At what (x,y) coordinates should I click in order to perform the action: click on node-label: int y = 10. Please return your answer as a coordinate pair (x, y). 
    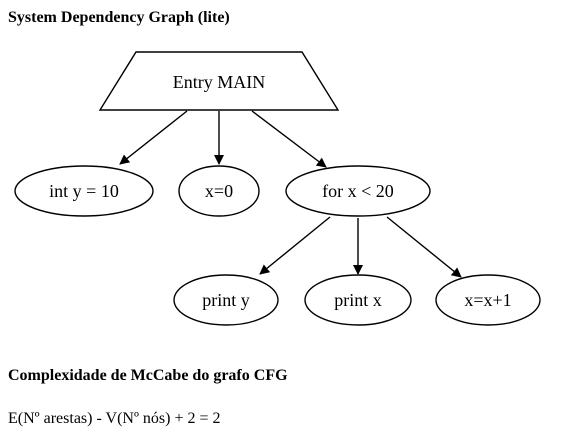
    Looking at the image, I should click on (84, 191).